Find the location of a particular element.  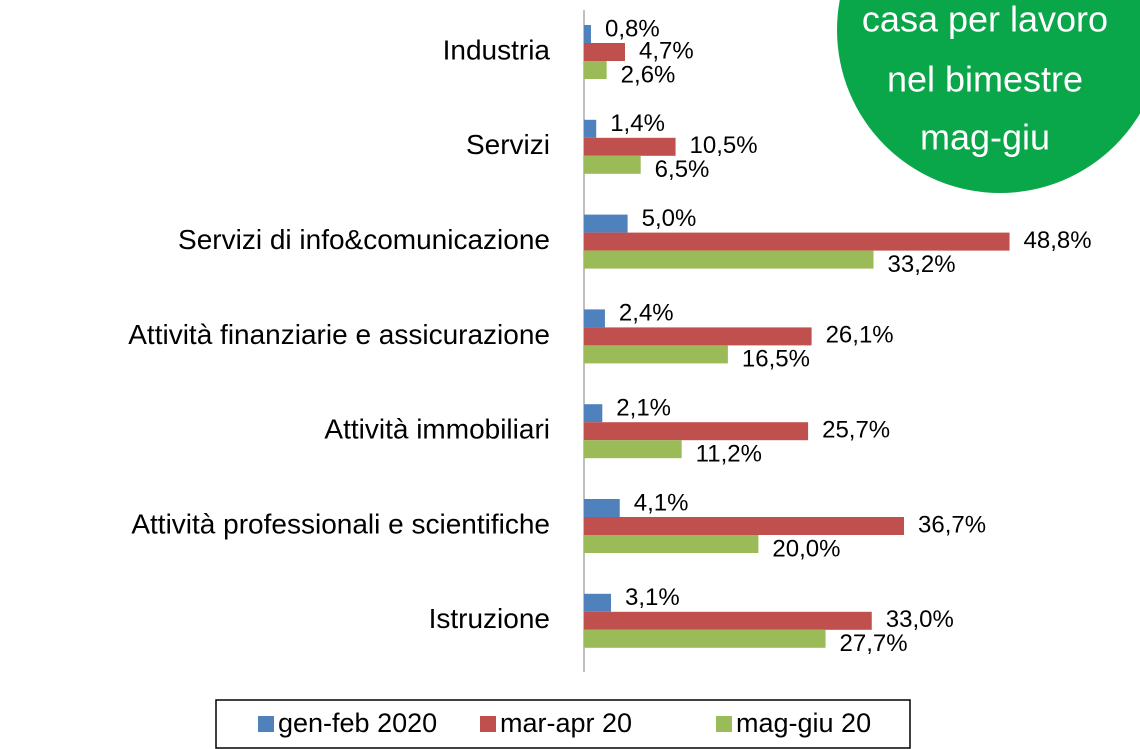

value-label: 11,2% is located at coordinates (729, 454).